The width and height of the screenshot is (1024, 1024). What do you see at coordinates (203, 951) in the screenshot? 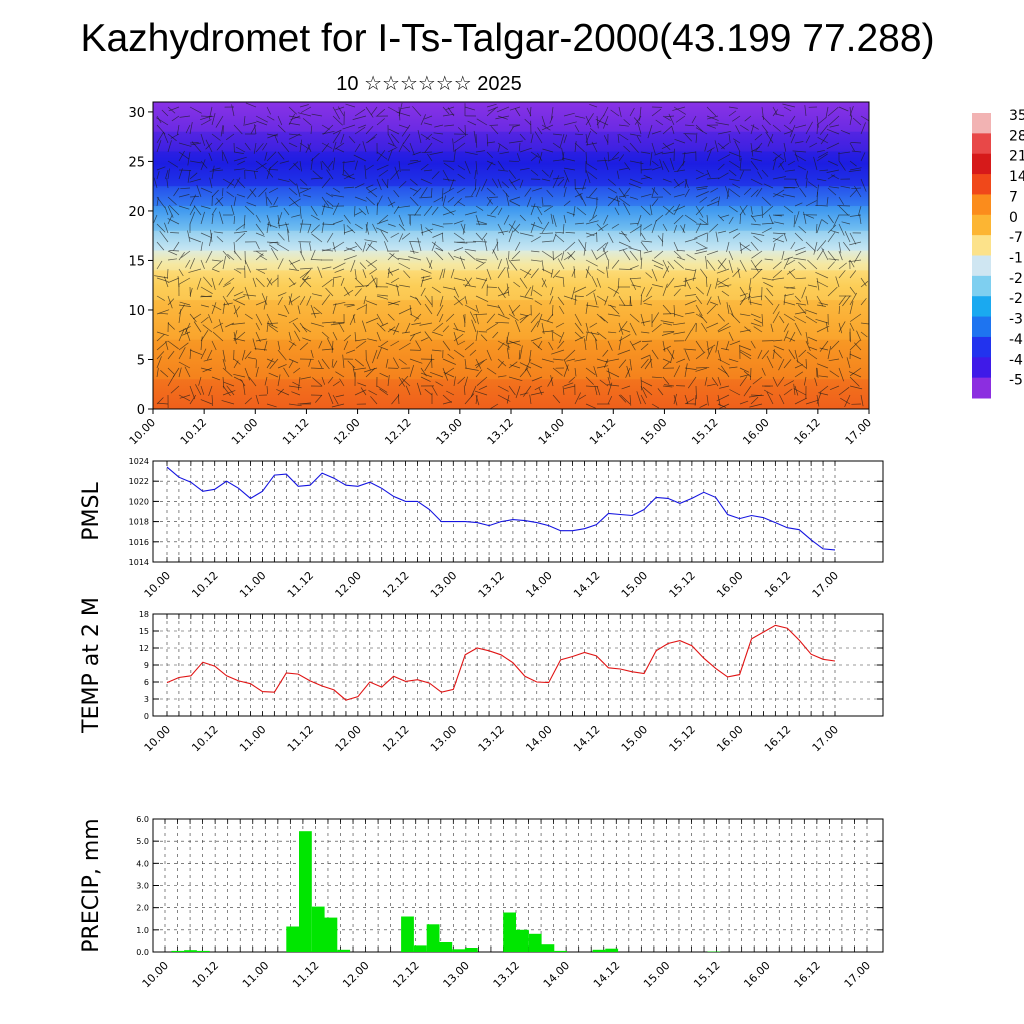
I see `precip-bar` at bounding box center [203, 951].